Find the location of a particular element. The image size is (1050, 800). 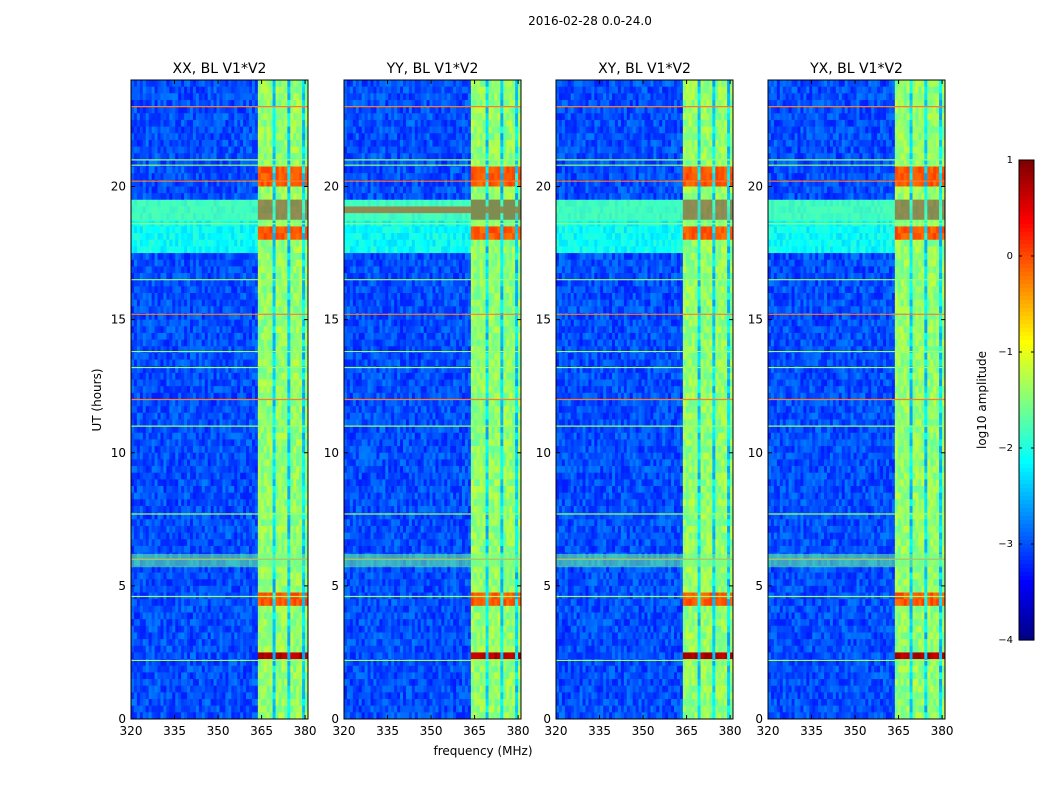

colorbar-frame is located at coordinates (1026, 400).